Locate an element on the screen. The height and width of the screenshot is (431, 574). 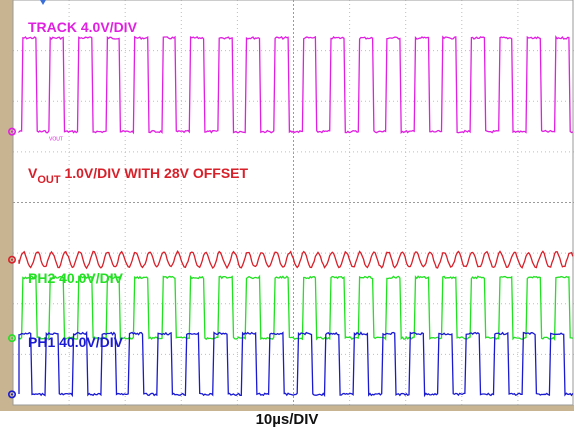
channel-label-track: TRACK 4.0V/DIV is located at coordinates (83, 27).